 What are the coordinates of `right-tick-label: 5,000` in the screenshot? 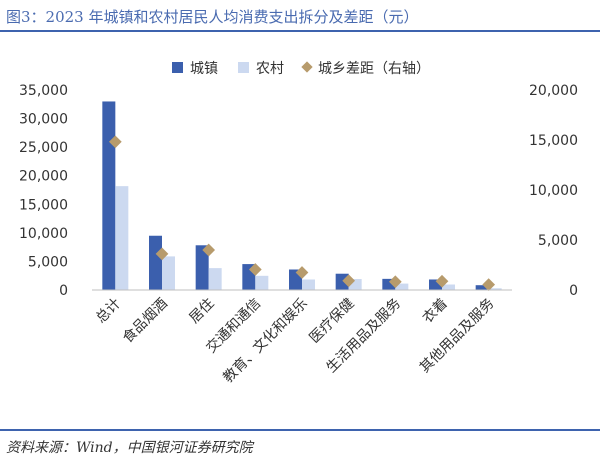 It's located at (558, 241).